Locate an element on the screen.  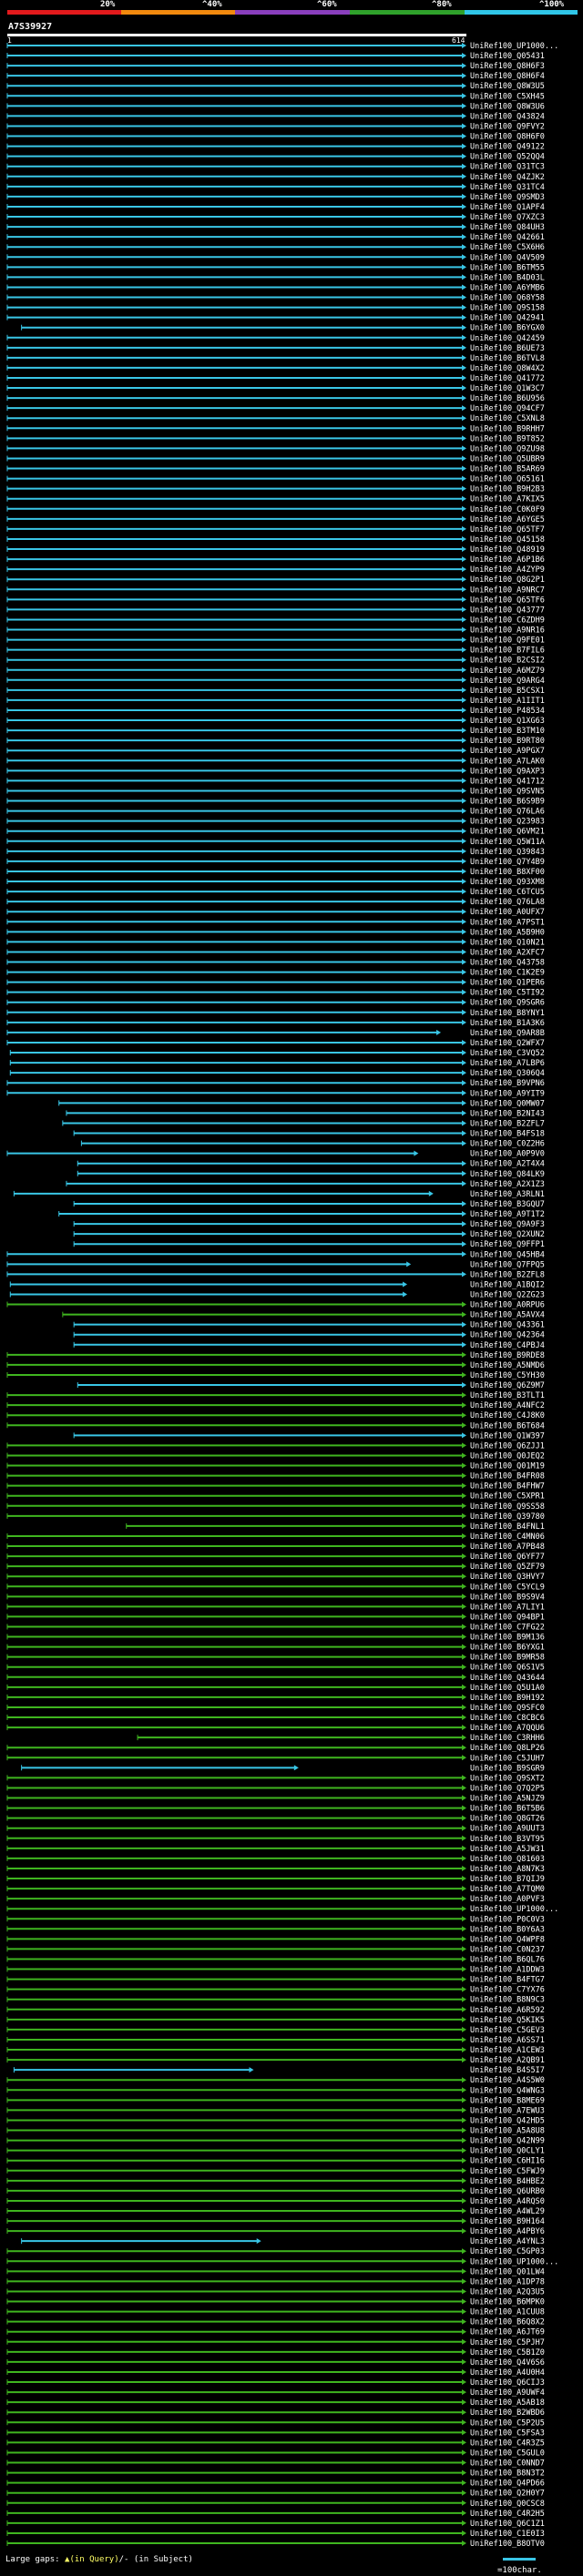
hit-row: UniRef100_Q52QQ4 is located at coordinates (275, 158).